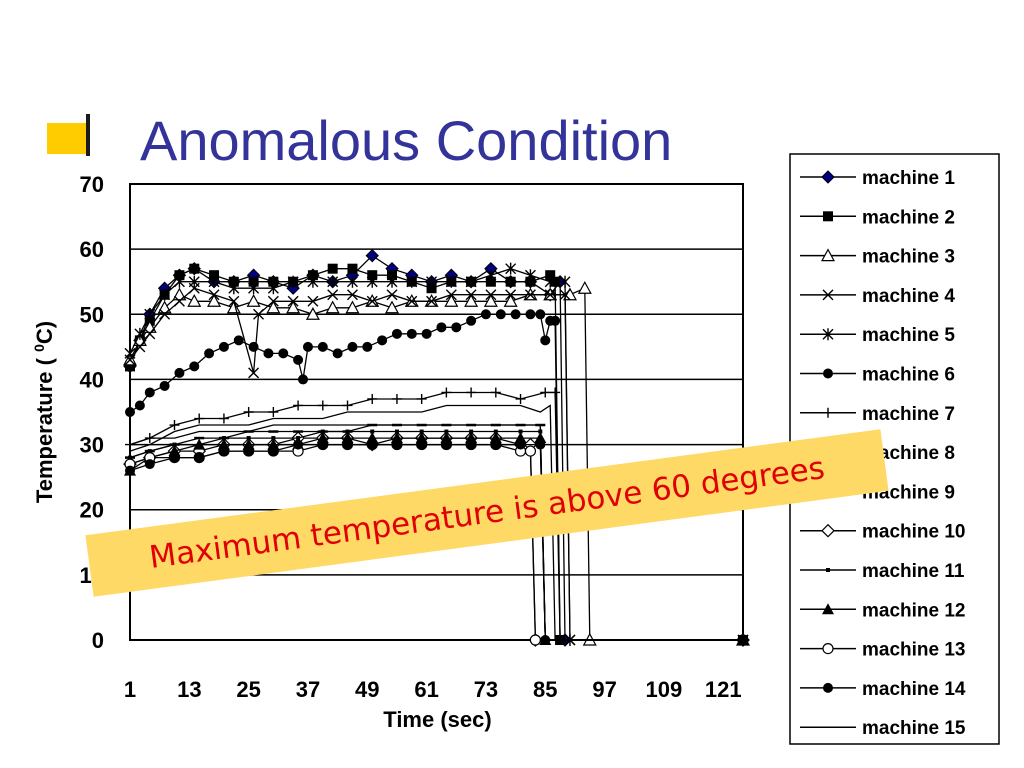 Image resolution: width=1024 pixels, height=768 pixels. I want to click on x-tick-label: 1, so click(130, 689).